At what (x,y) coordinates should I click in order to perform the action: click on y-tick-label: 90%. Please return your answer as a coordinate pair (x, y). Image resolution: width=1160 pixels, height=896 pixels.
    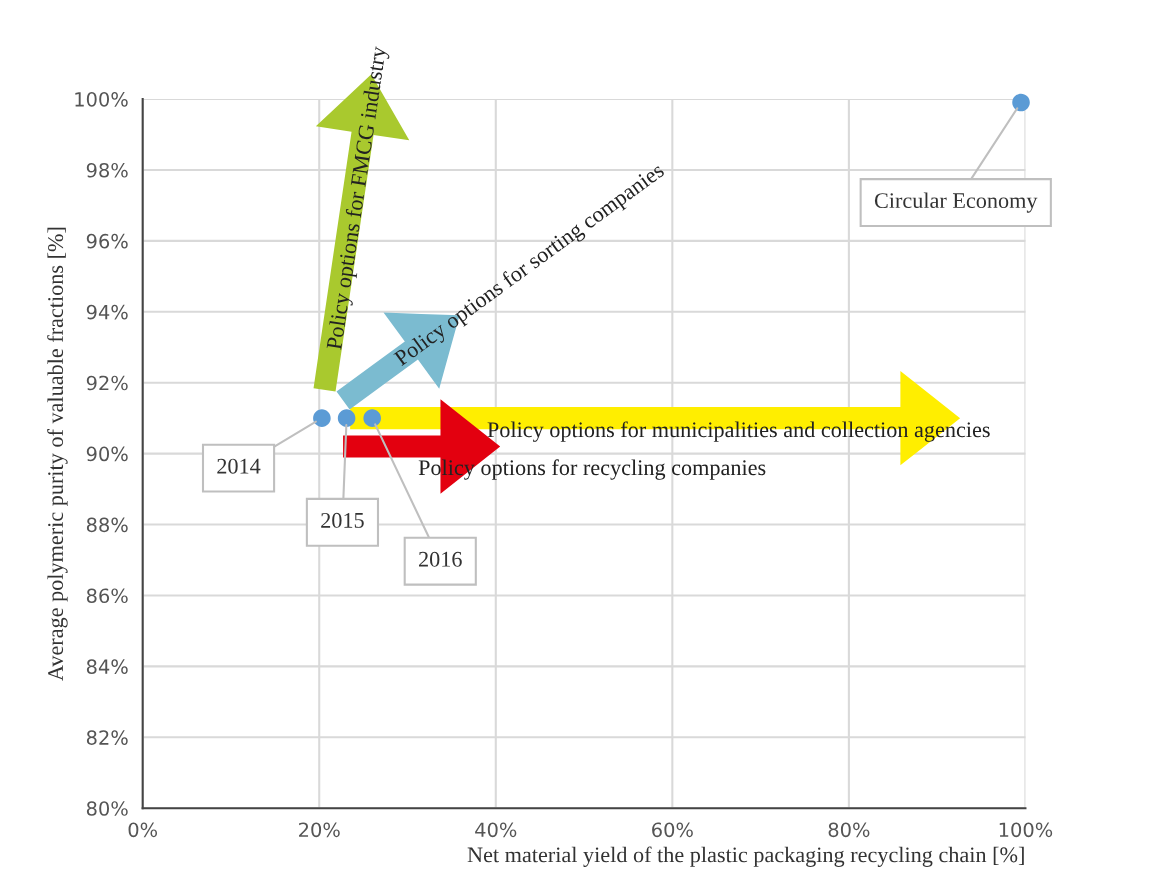
    Looking at the image, I should click on (107, 454).